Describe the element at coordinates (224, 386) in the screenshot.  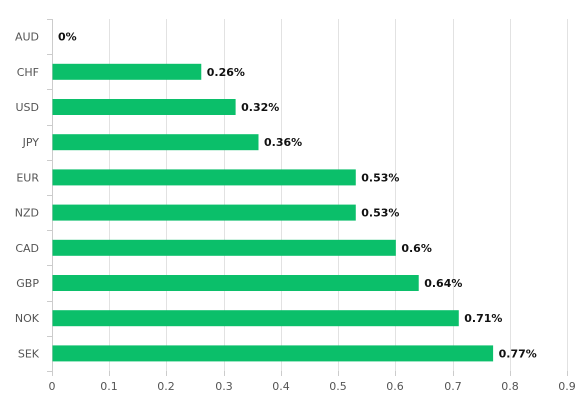
I see `x-tick-label: 0.3` at that location.